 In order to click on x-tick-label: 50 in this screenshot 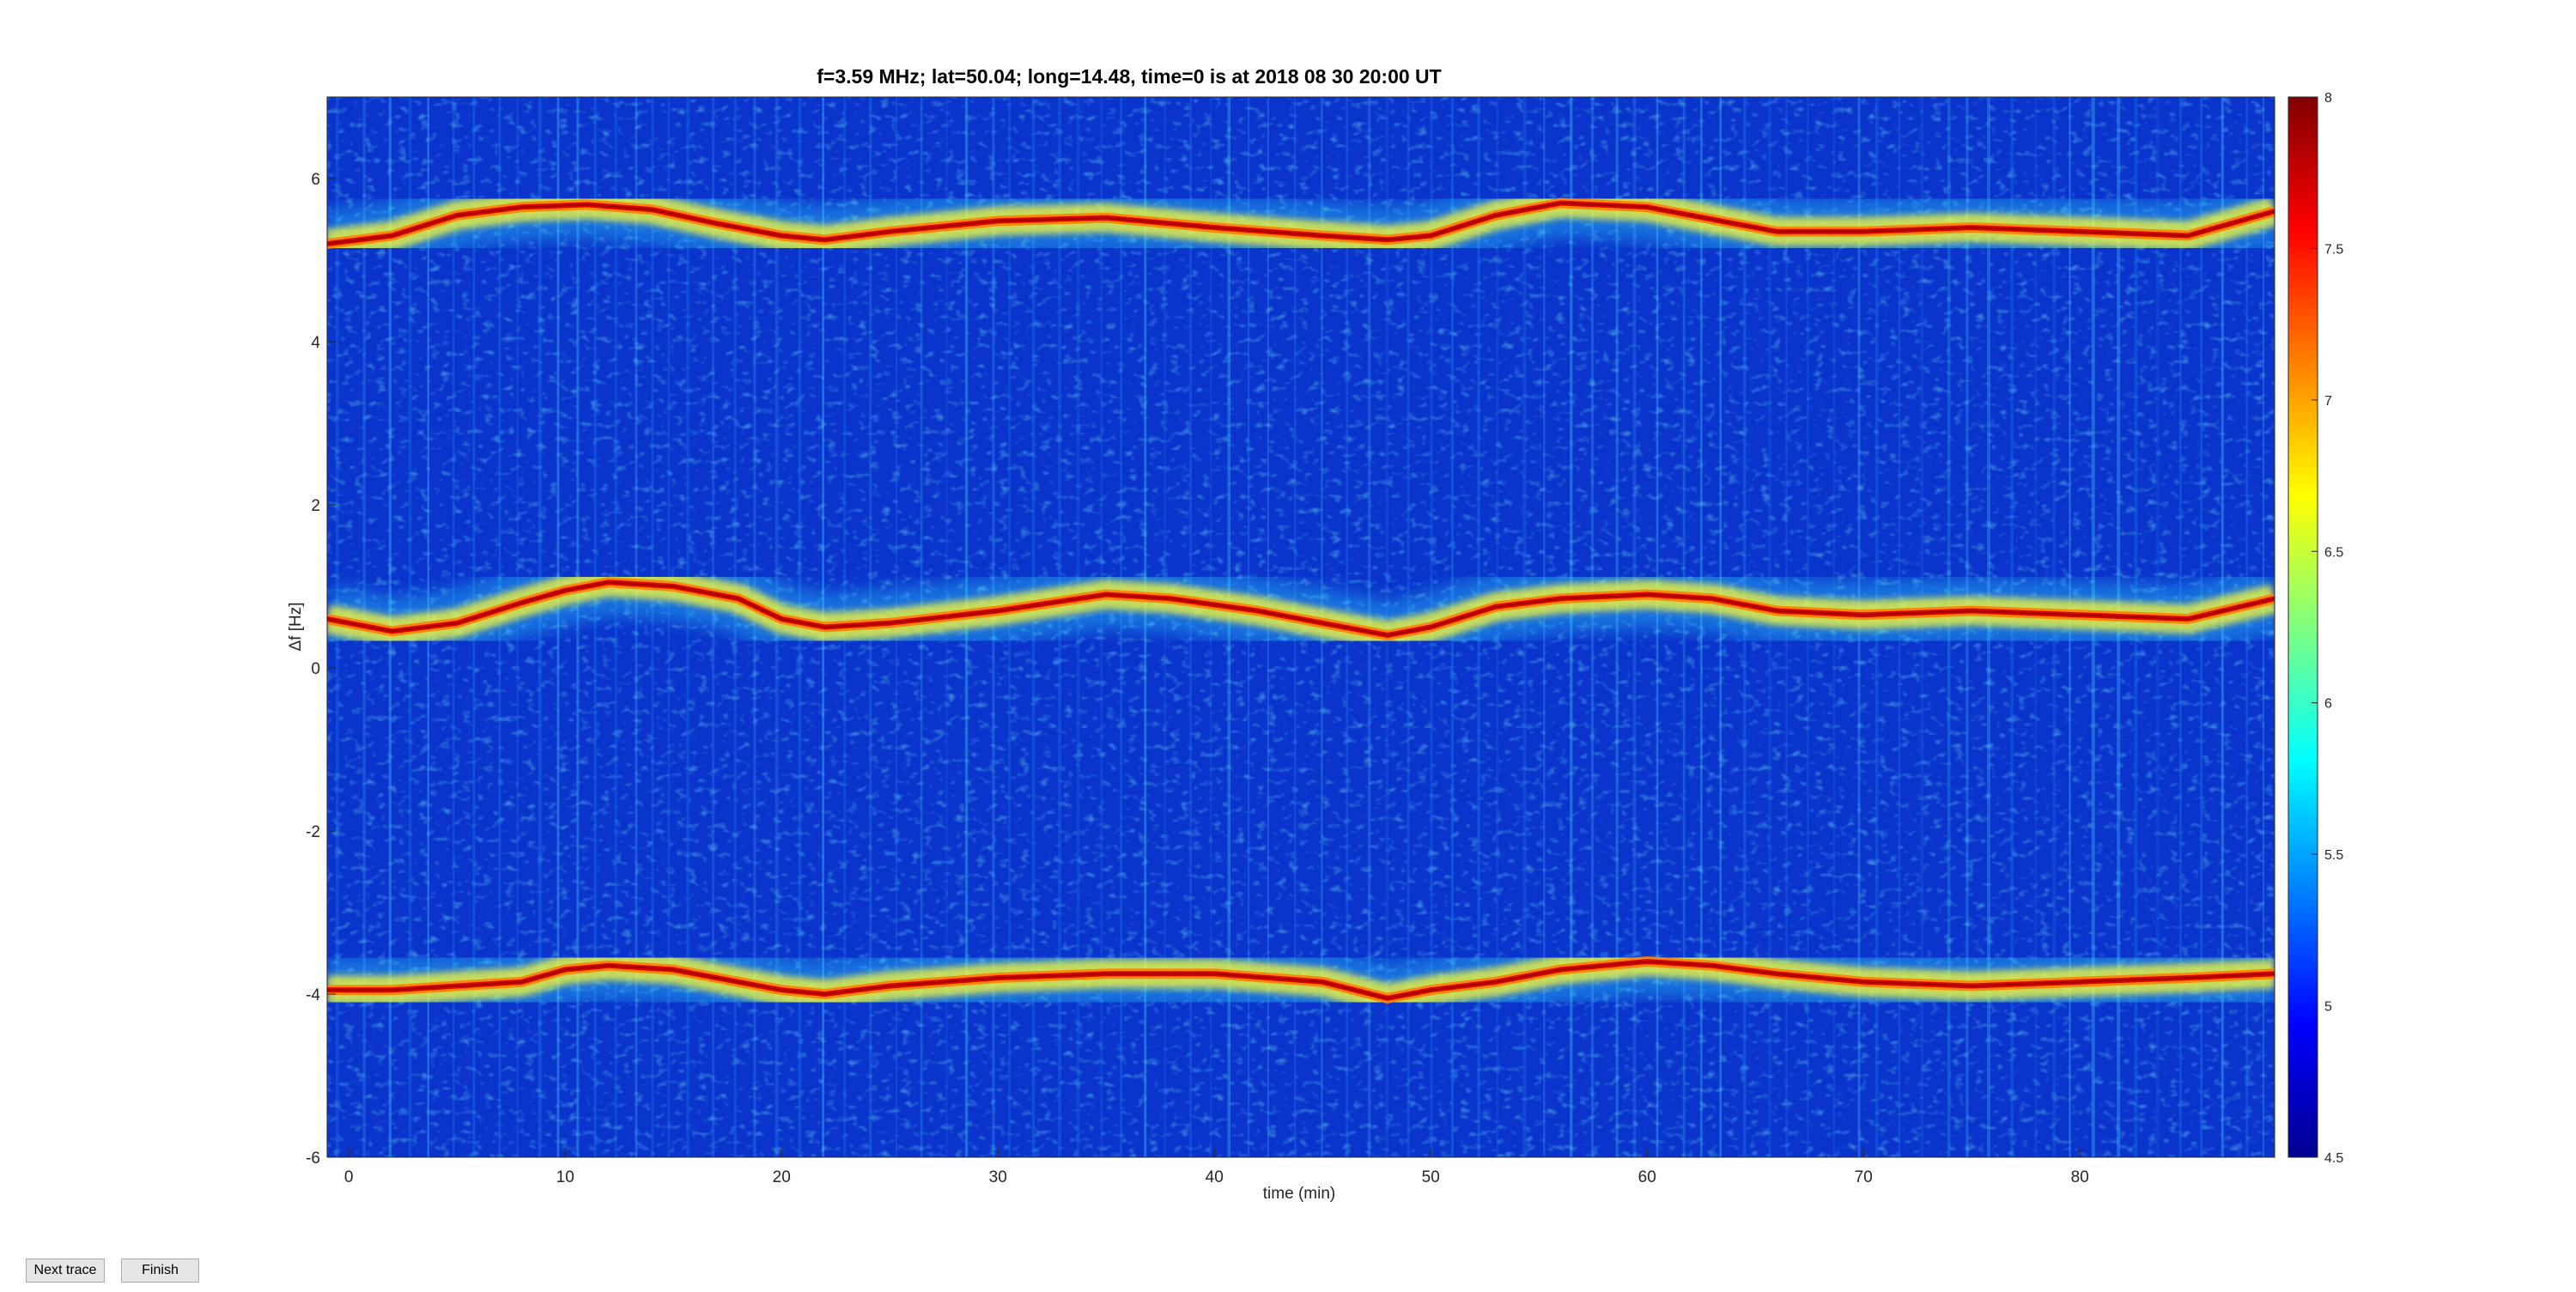, I will do `click(1431, 1177)`.